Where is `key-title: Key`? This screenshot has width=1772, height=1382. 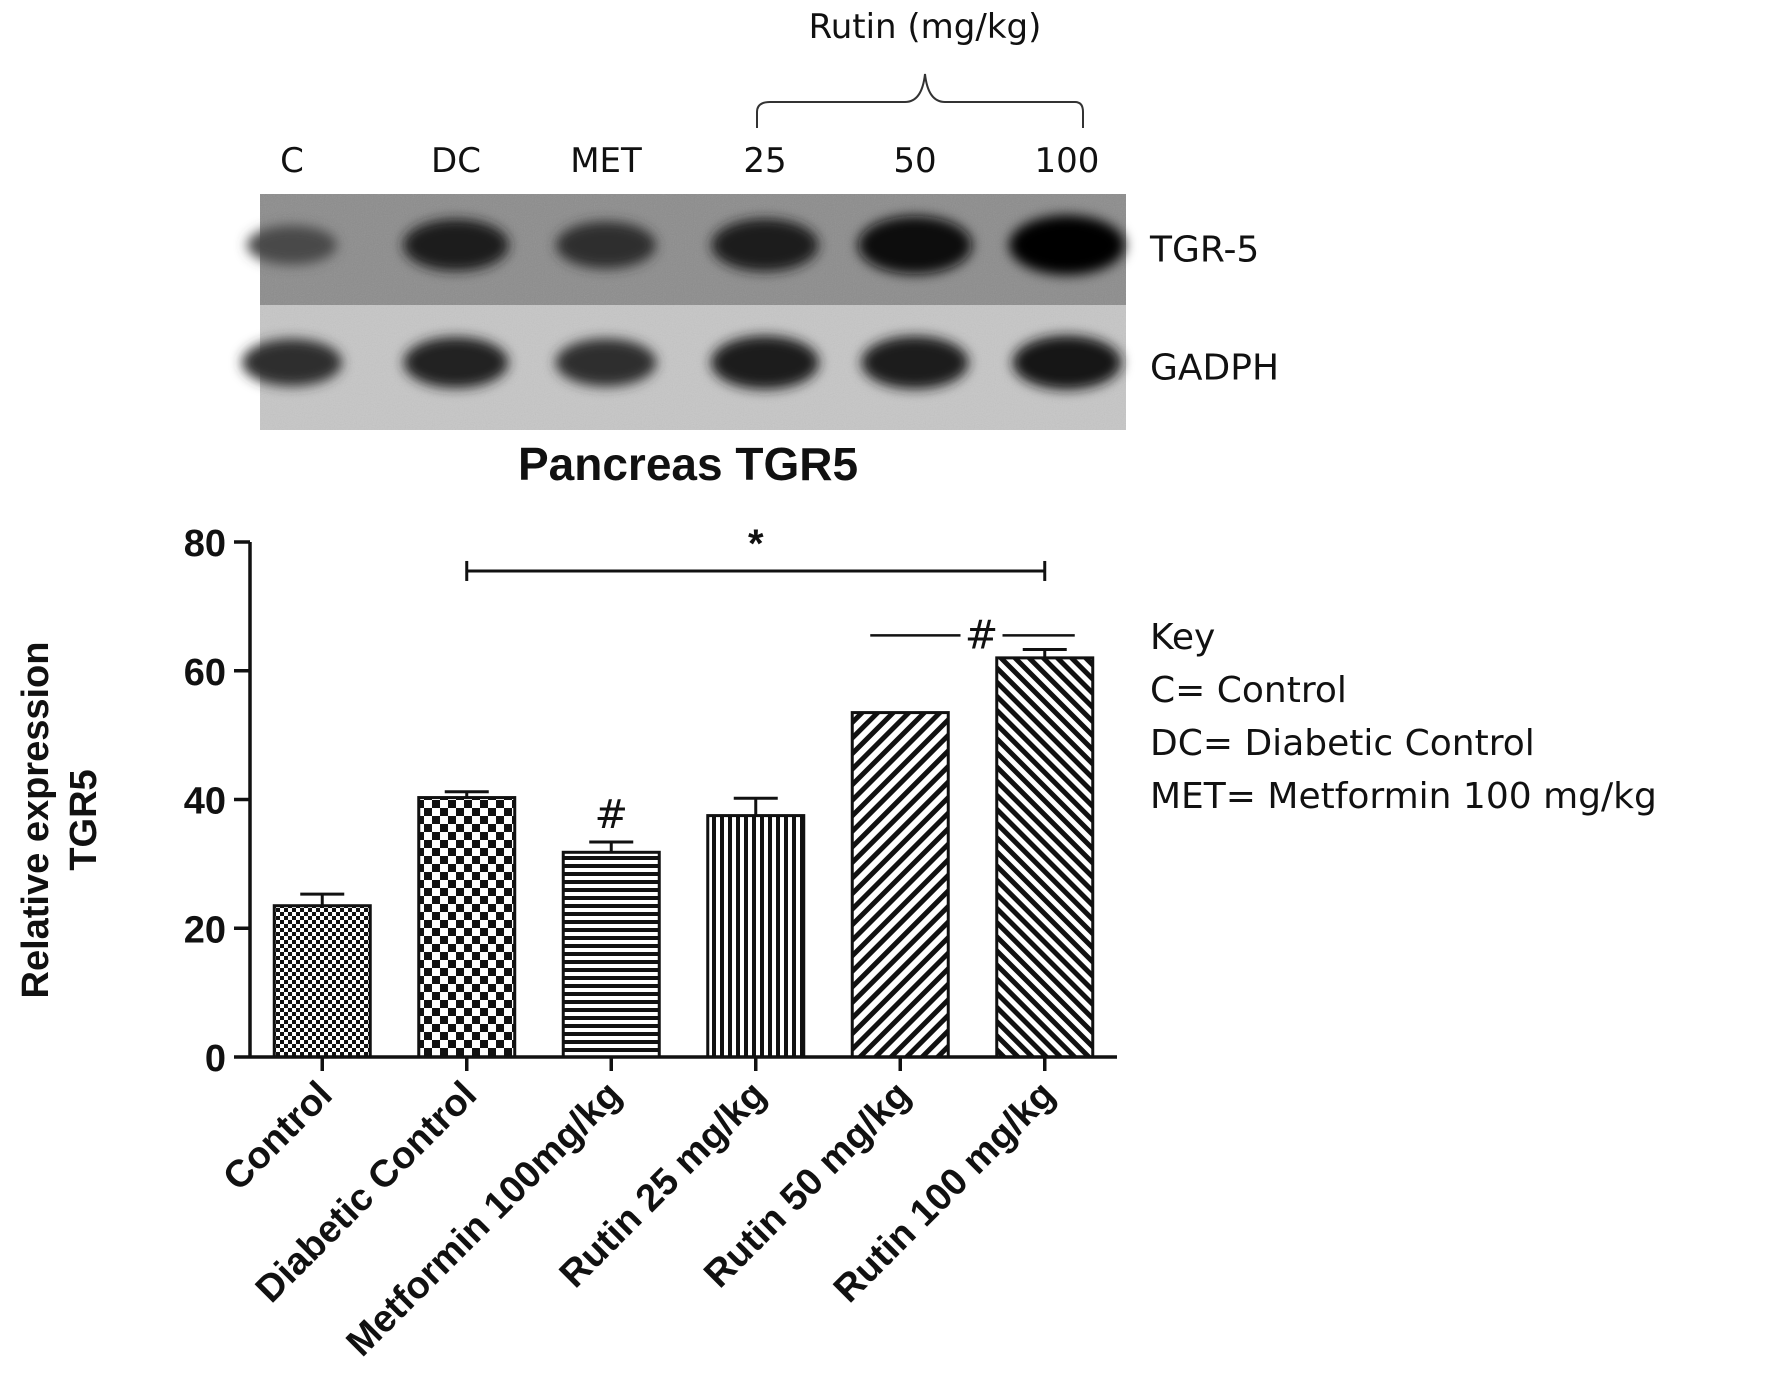
key-title: Key is located at coordinates (1182, 637).